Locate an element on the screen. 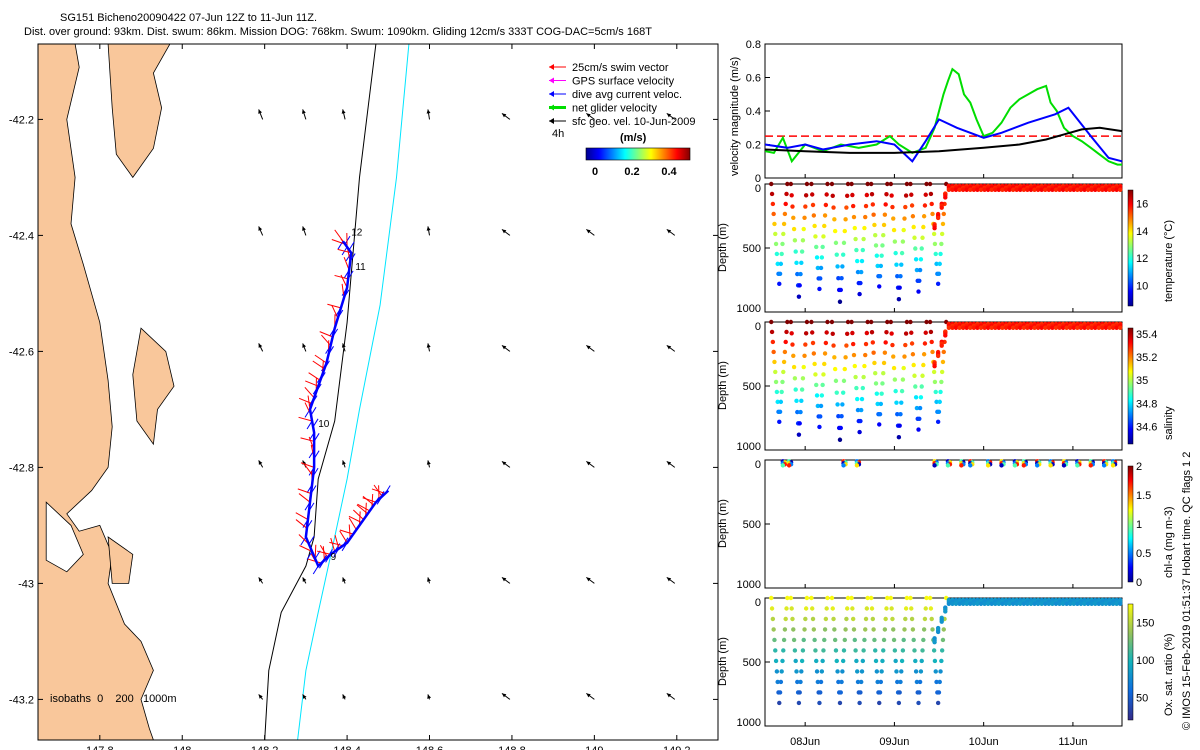 Image resolution: width=1200 pixels, height=750 pixels. small-island is located at coordinates (120, 560).